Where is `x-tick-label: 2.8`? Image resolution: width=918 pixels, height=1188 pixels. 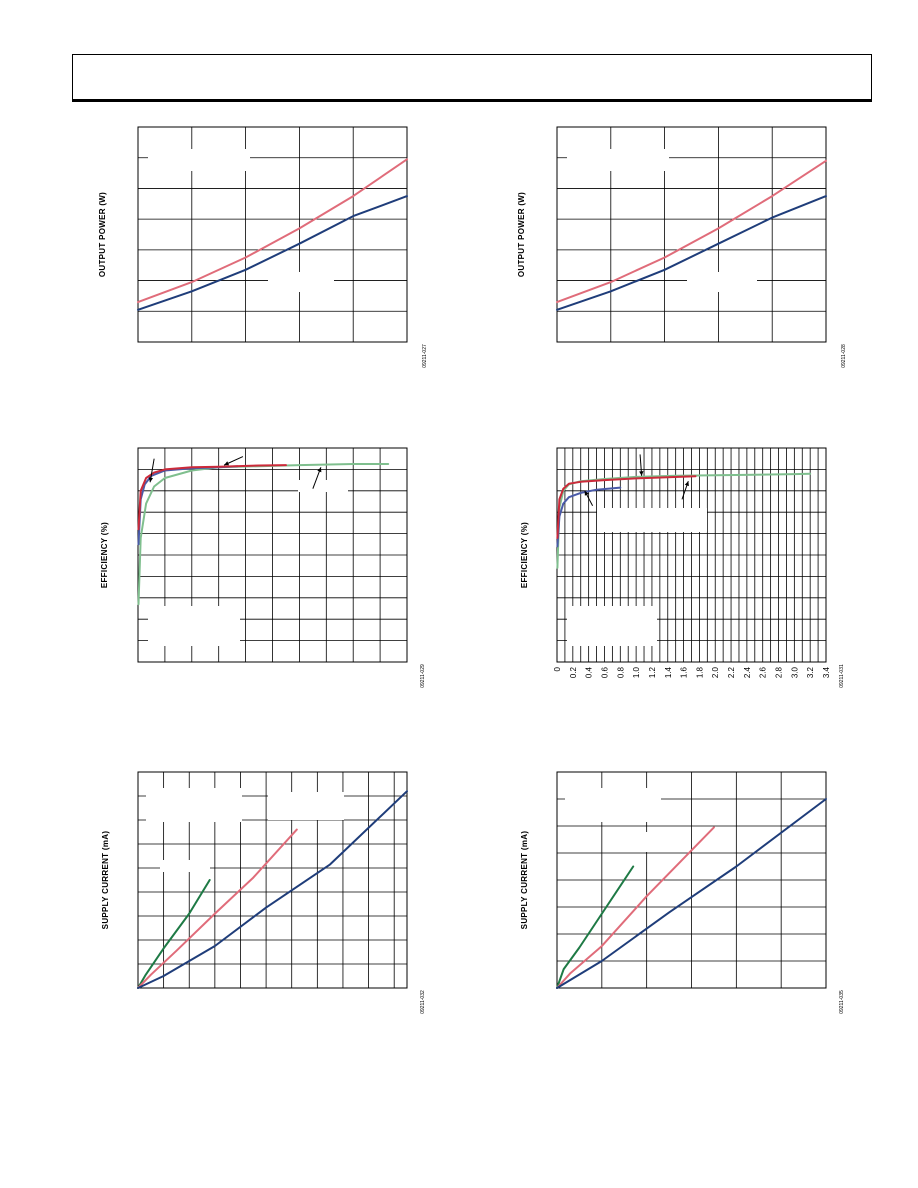 x-tick-label: 2.8 is located at coordinates (779, 672).